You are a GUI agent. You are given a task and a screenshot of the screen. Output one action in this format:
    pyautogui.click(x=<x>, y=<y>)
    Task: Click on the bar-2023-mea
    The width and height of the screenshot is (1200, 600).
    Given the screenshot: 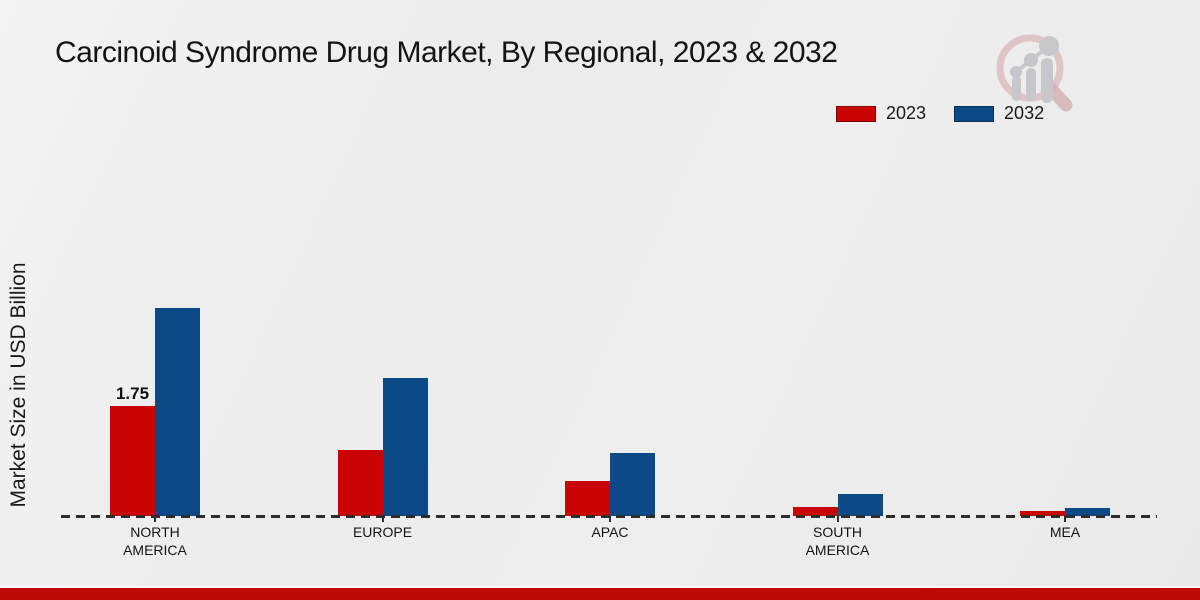 What is the action you would take?
    pyautogui.click(x=1042, y=513)
    